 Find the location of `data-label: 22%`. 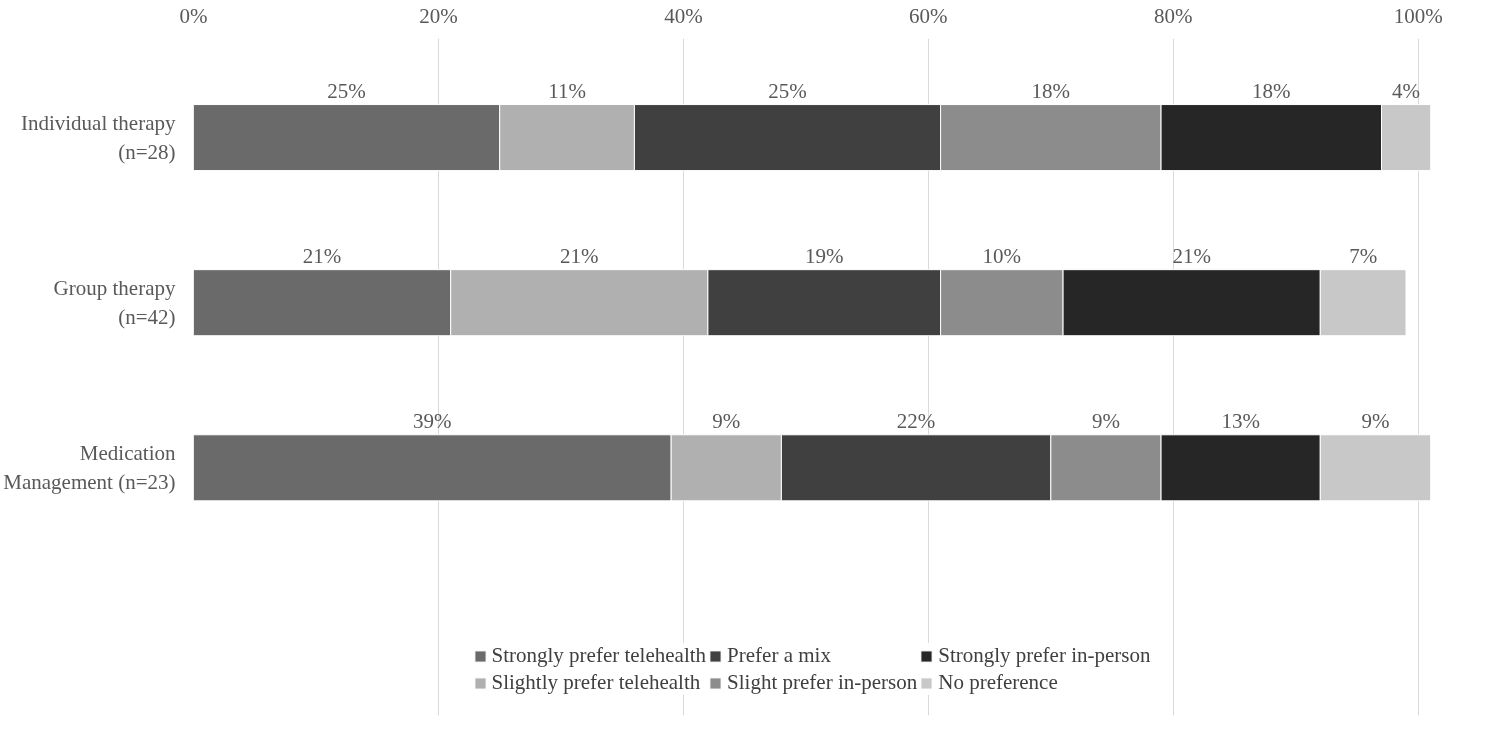

data-label: 22% is located at coordinates (916, 420).